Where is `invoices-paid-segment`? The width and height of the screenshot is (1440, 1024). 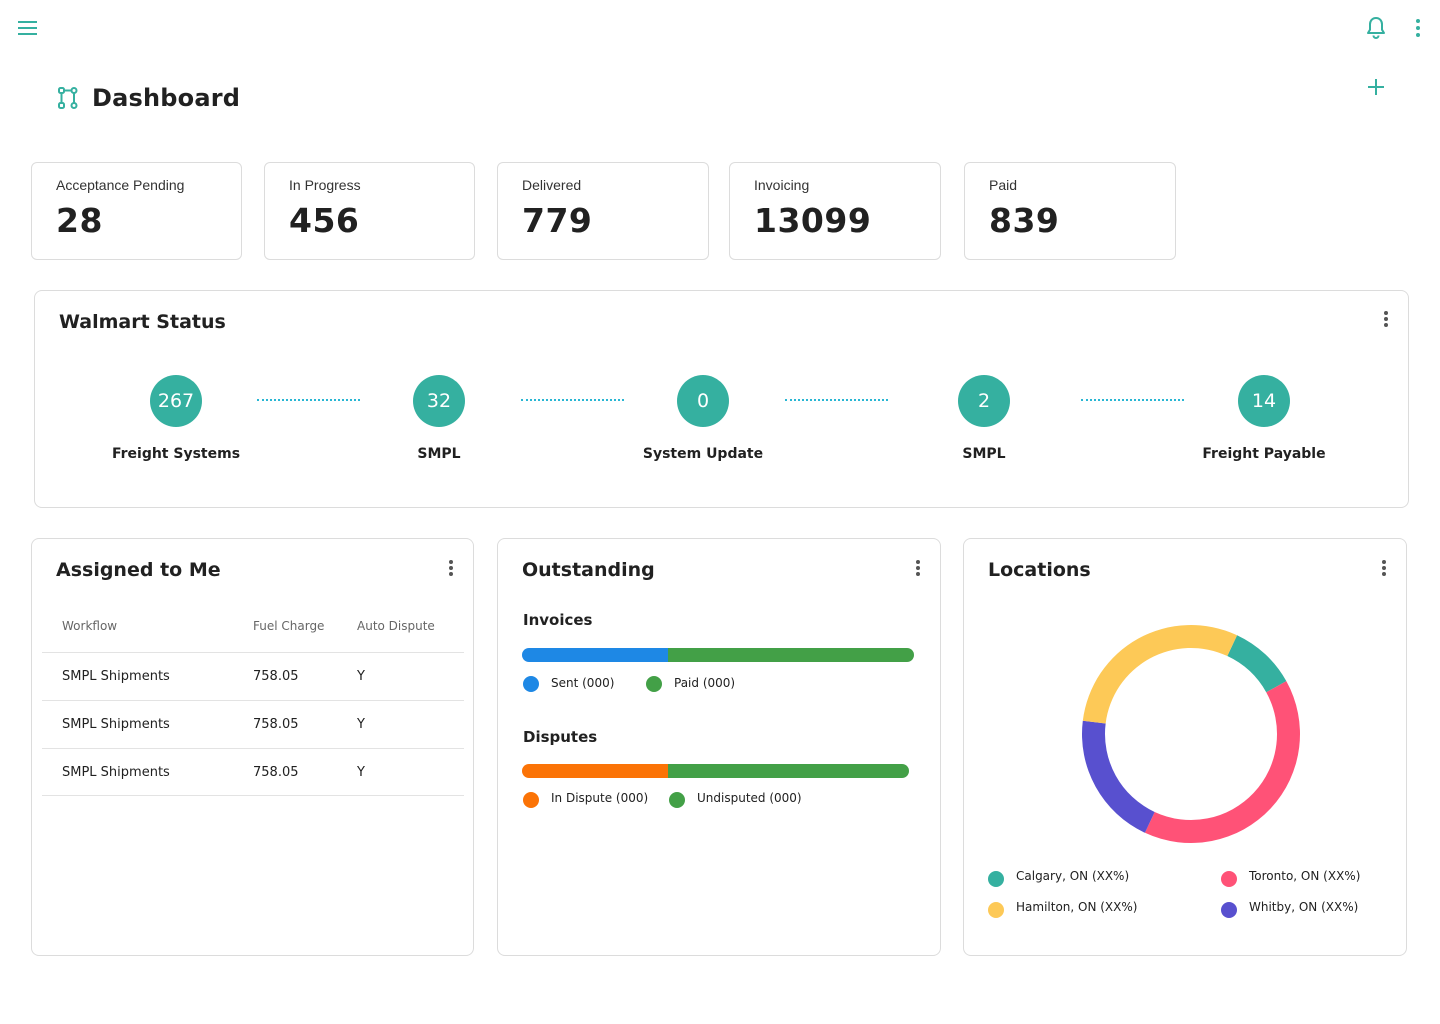
invoices-paid-segment is located at coordinates (791, 655).